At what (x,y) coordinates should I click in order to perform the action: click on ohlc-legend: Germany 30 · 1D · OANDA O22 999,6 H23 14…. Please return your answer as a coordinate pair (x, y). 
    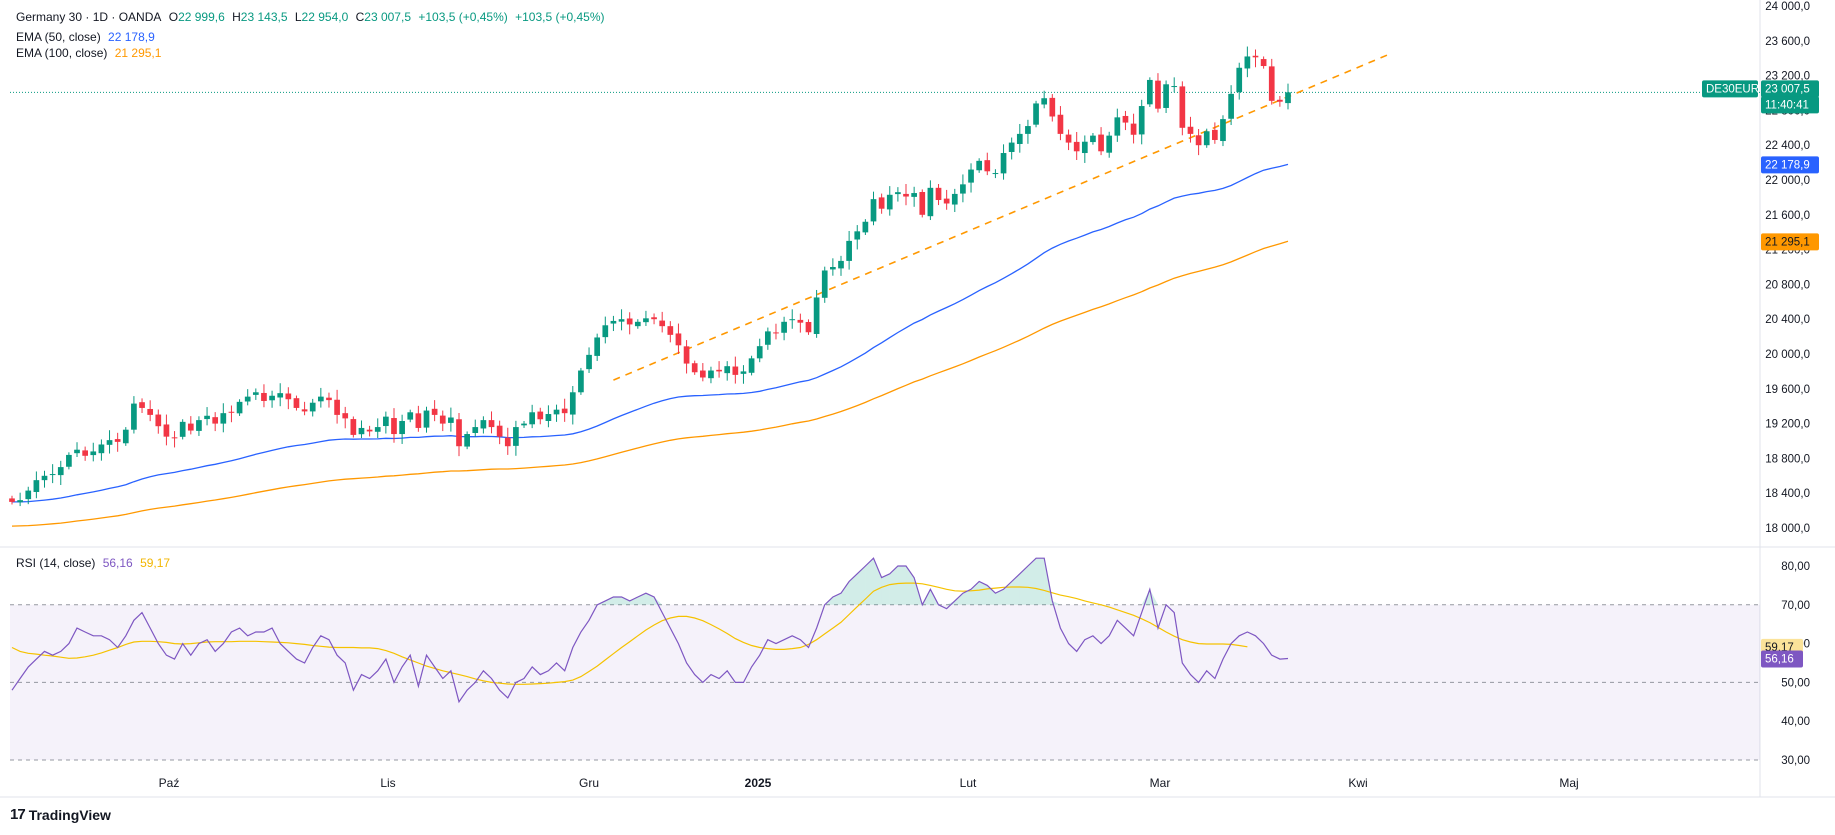
    Looking at the image, I should click on (310, 17).